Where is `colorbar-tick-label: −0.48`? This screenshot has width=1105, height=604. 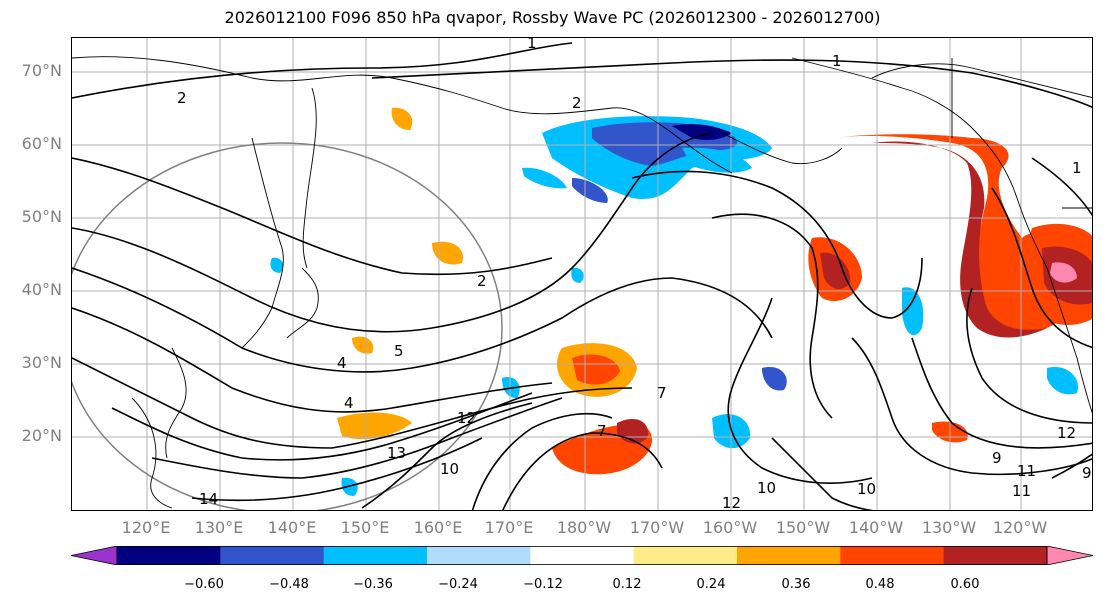
colorbar-tick-label: −0.48 is located at coordinates (289, 584).